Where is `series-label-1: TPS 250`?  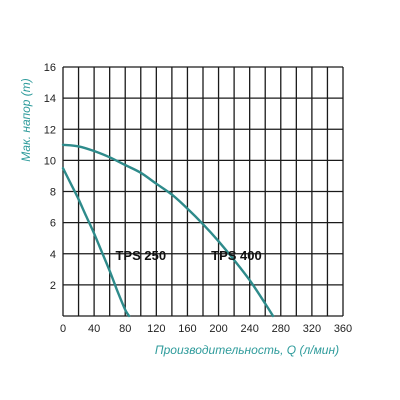 series-label-1: TPS 250 is located at coordinates (140, 255).